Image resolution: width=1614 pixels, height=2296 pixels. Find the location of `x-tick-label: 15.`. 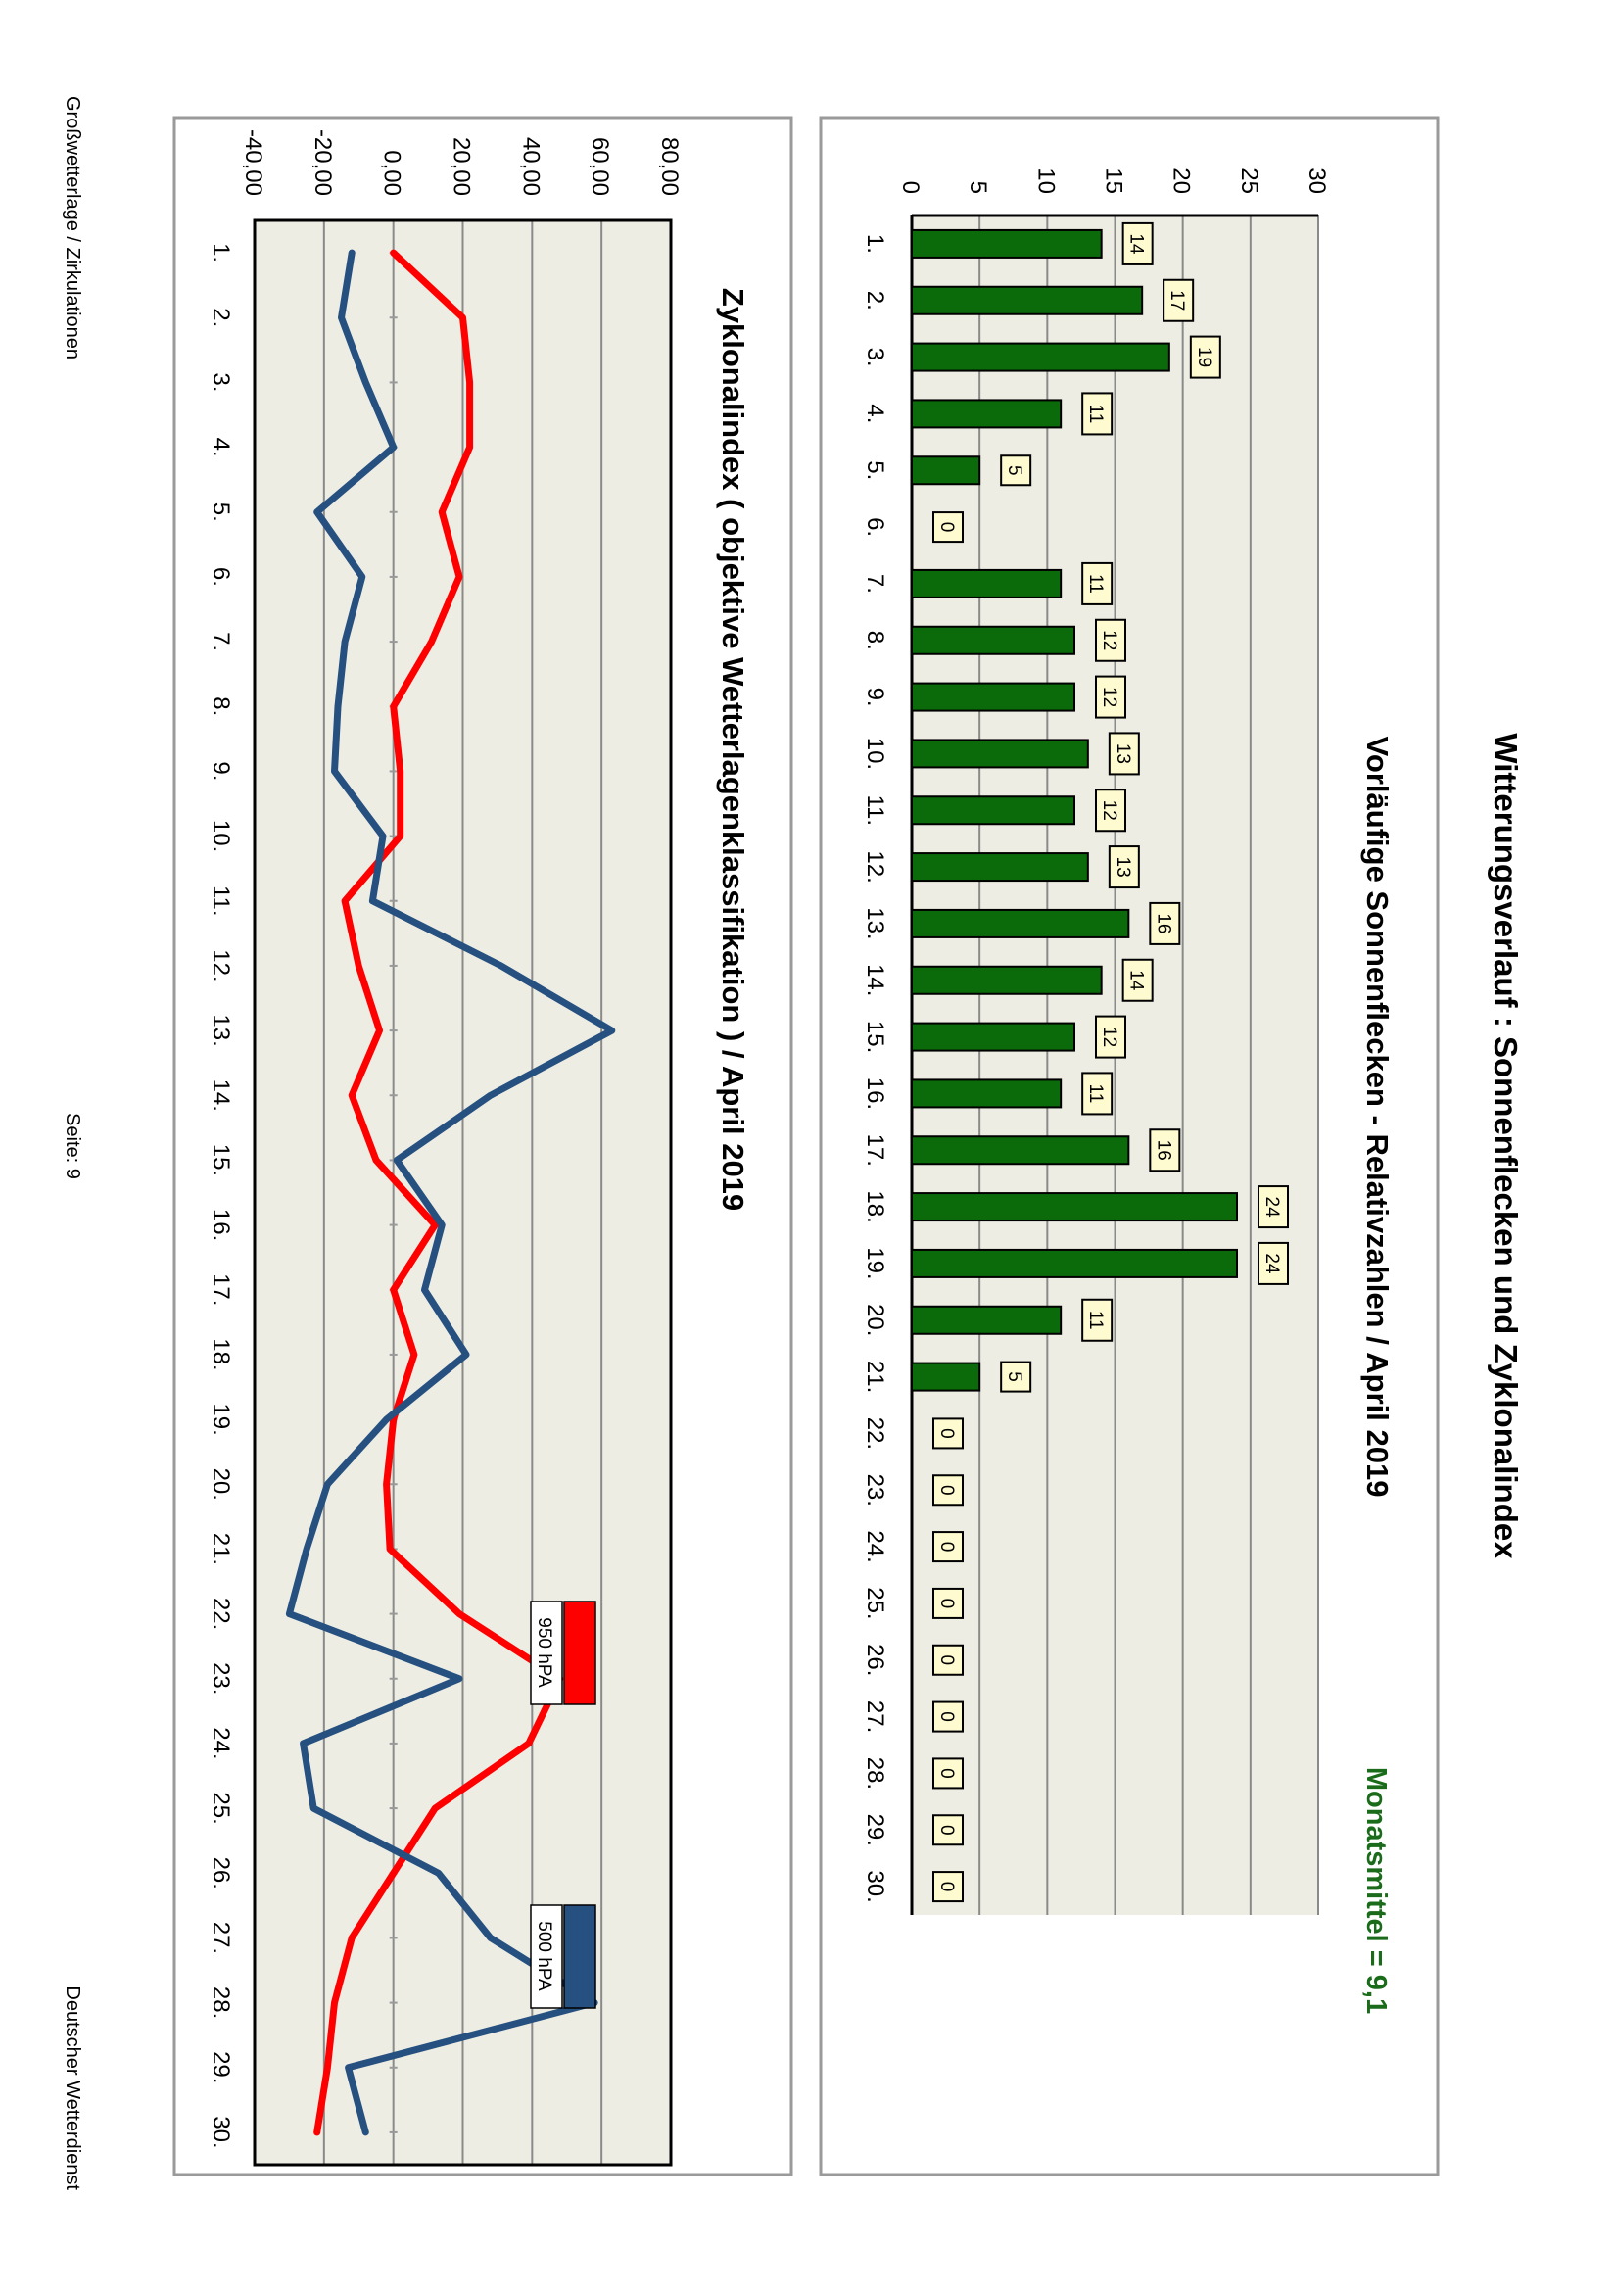

x-tick-label: 15. is located at coordinates (221, 1160).